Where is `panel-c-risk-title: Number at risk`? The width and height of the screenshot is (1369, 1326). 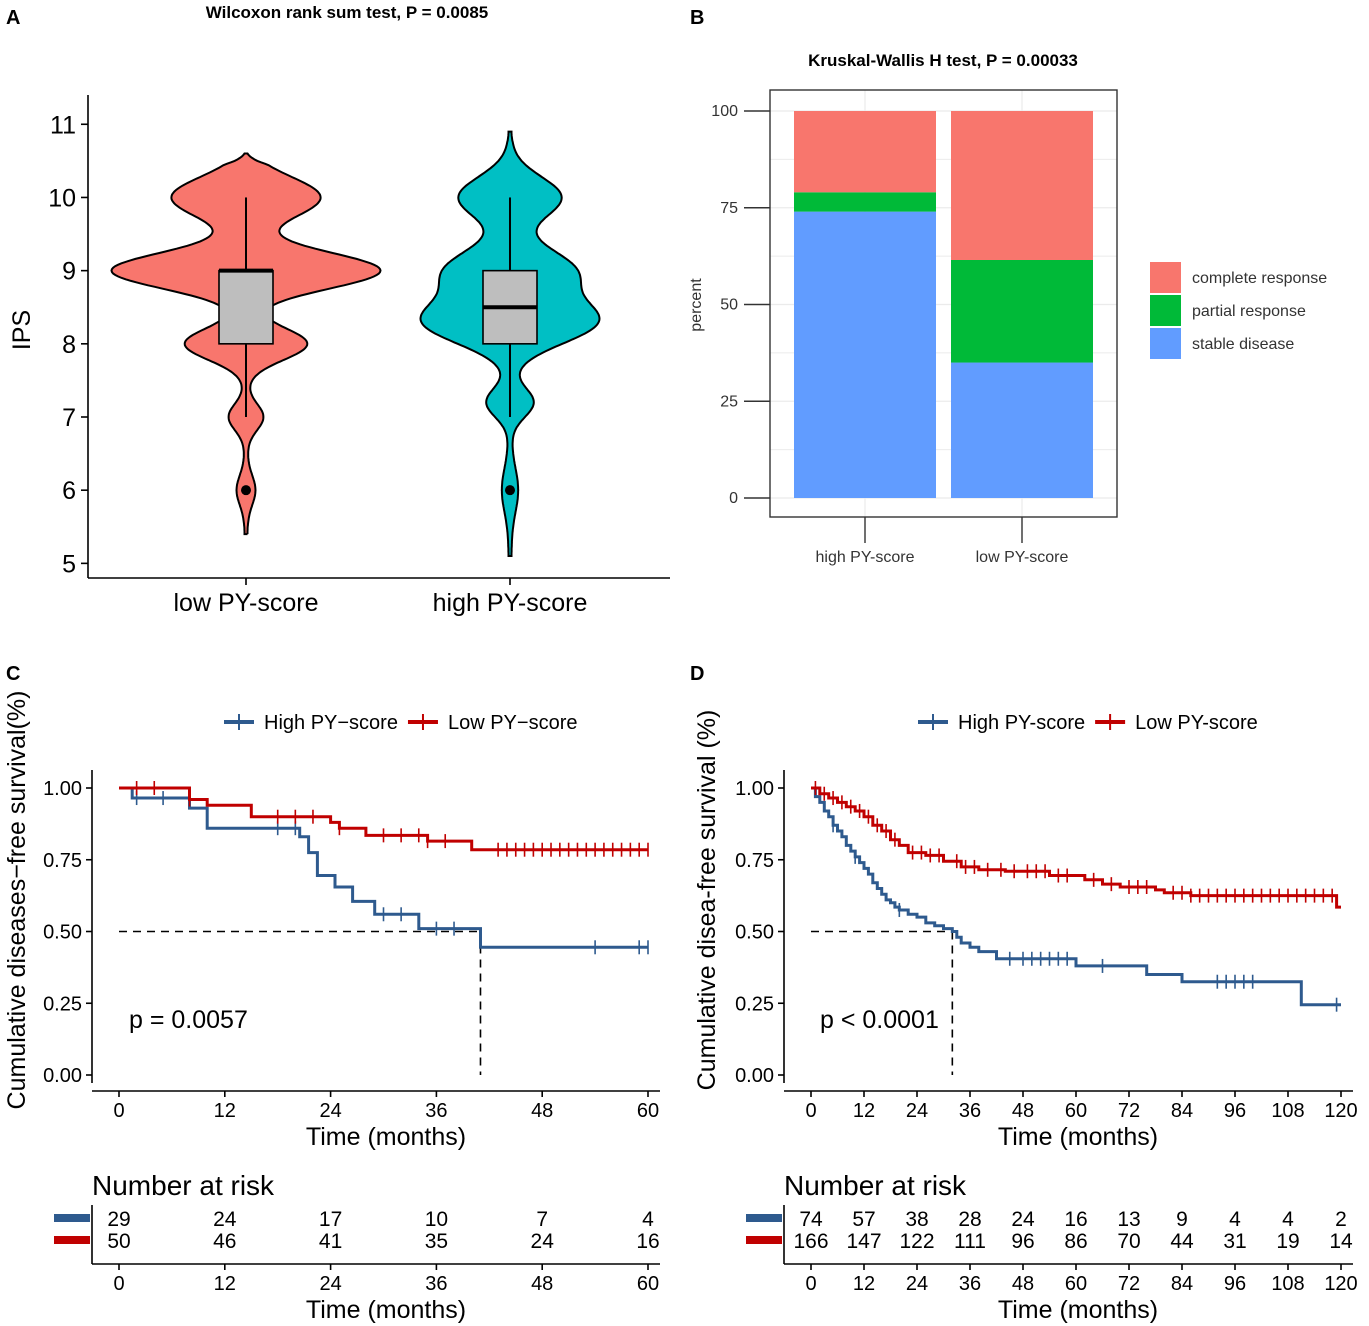 panel-c-risk-title: Number at risk is located at coordinates (183, 1185).